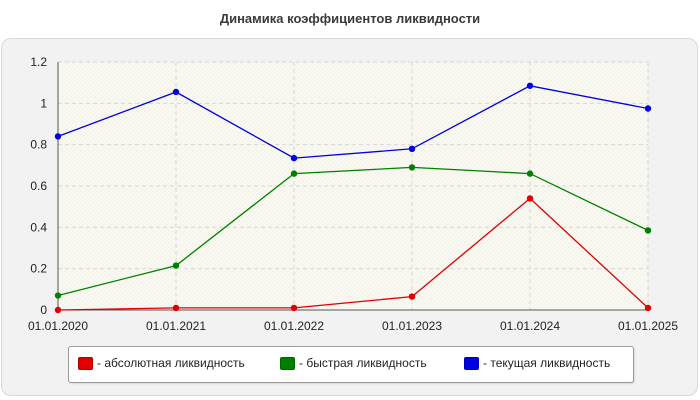  What do you see at coordinates (43, 103) in the screenshot?
I see `y-tick-label: 1` at bounding box center [43, 103].